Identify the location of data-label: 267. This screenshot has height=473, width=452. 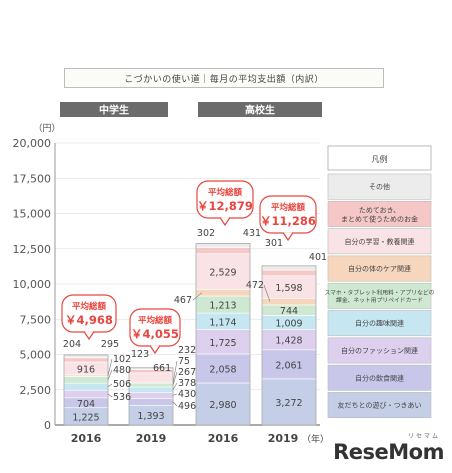
(187, 372).